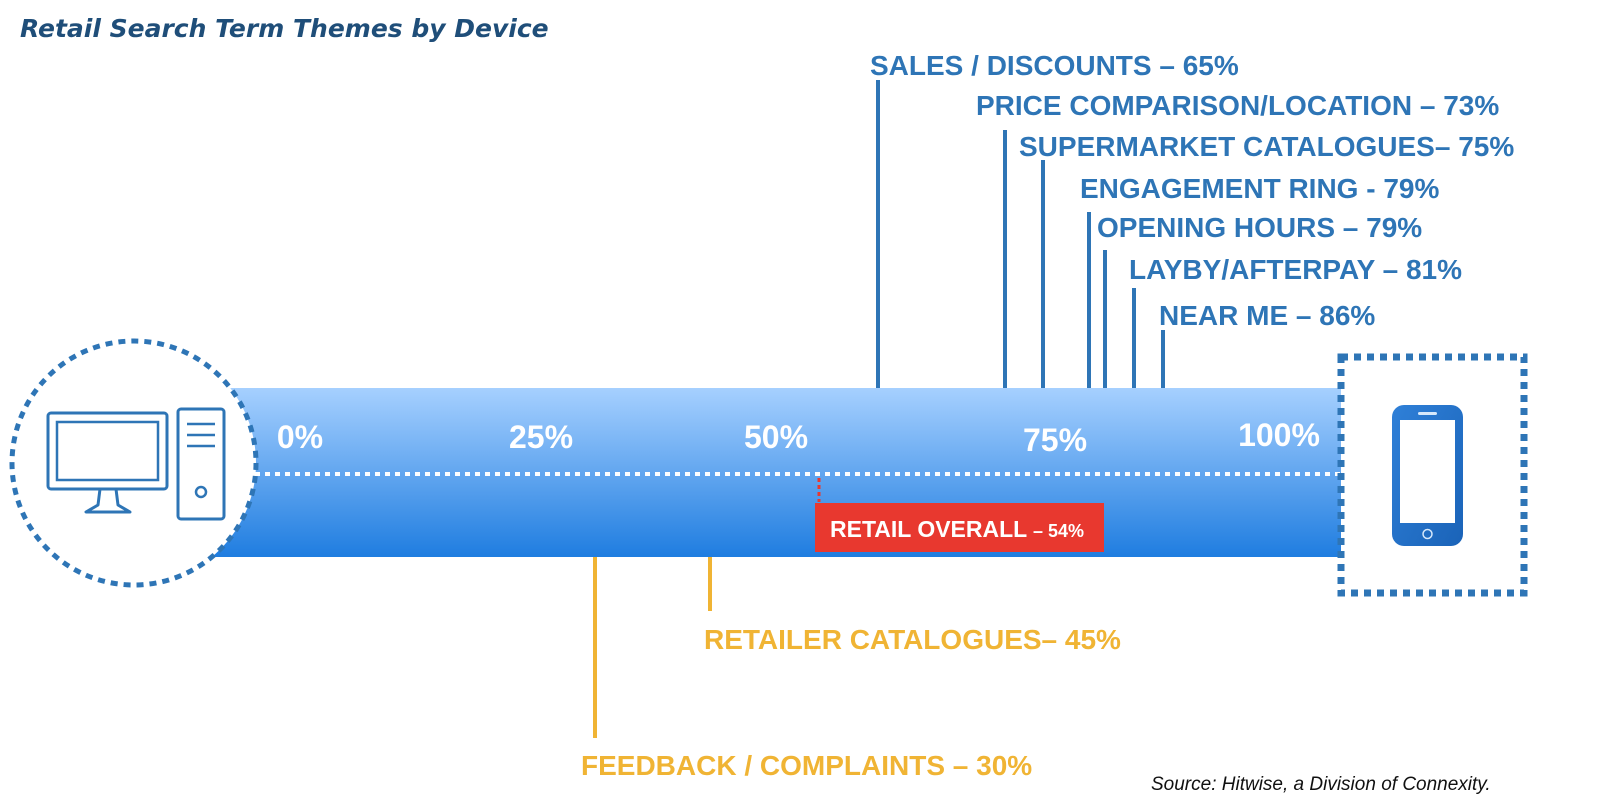 Image resolution: width=1623 pixels, height=806 pixels. Describe the element at coordinates (1054, 65) in the screenshot. I see `mobile-marker-label: SALES / DISCOUNTS – 65%` at that location.